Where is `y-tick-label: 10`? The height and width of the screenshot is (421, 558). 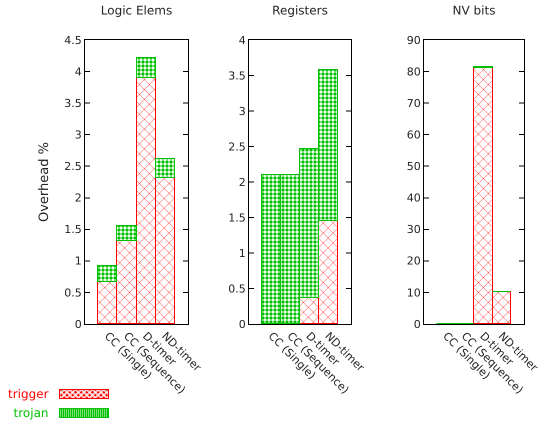 y-tick-label: 10 is located at coordinates (413, 293).